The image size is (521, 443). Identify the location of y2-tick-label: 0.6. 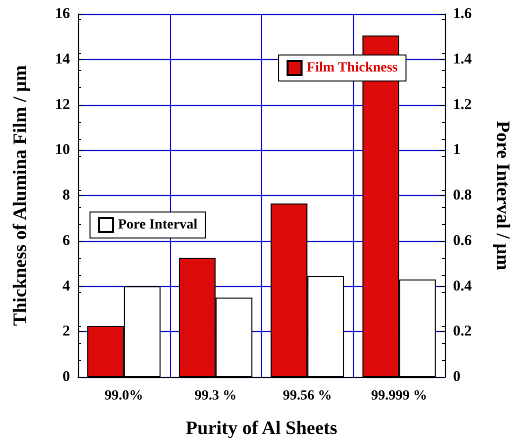
(462, 240).